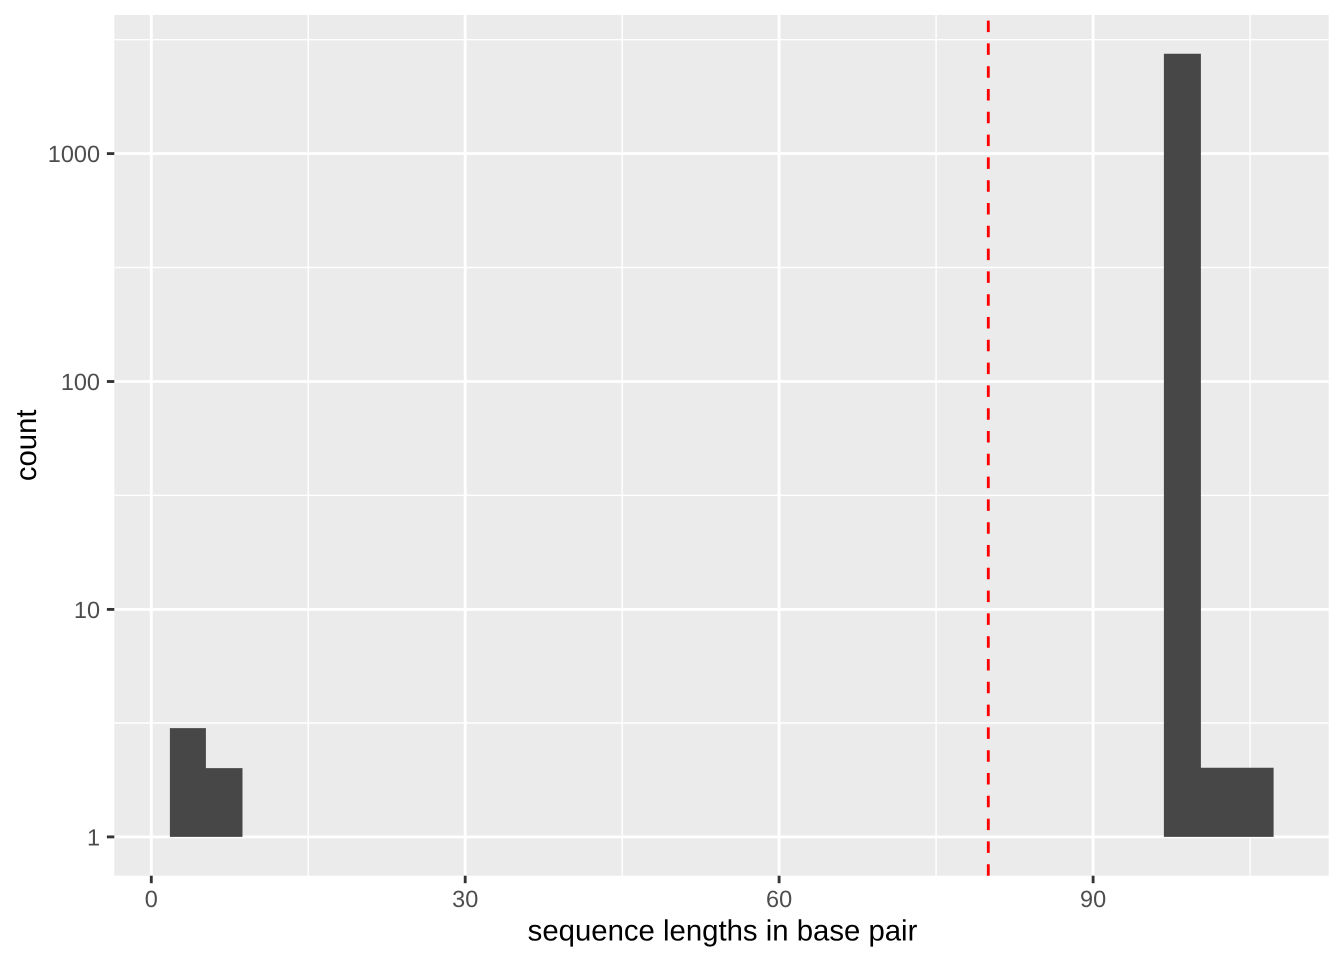  Describe the element at coordinates (87, 610) in the screenshot. I see `svg-text: 10` at that location.